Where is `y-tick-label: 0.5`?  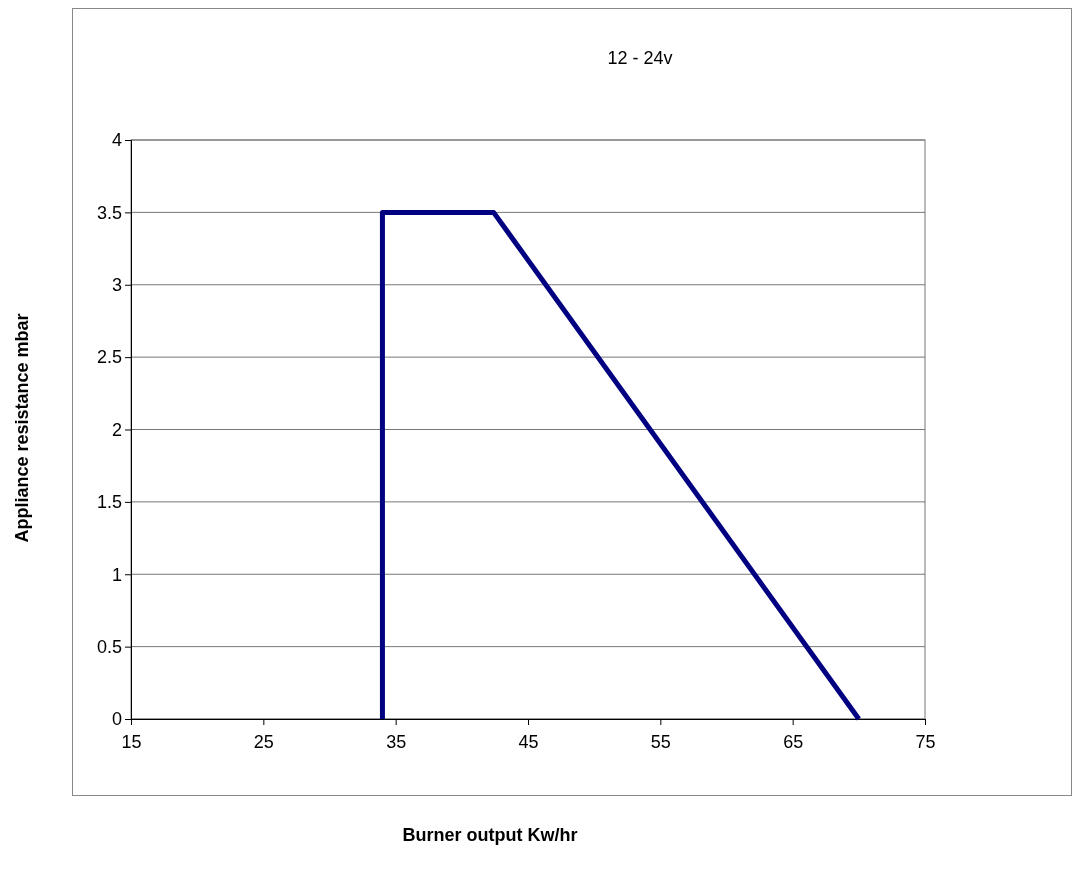 y-tick-label: 0.5 is located at coordinates (109, 646).